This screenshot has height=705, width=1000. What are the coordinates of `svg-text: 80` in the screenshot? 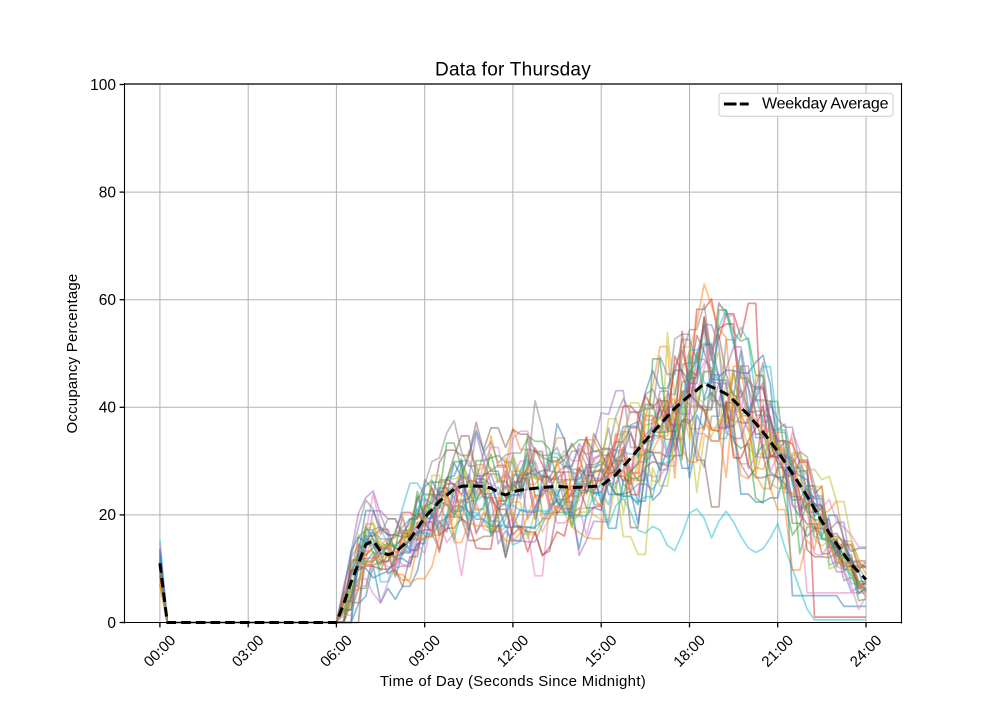 It's located at (108, 192).